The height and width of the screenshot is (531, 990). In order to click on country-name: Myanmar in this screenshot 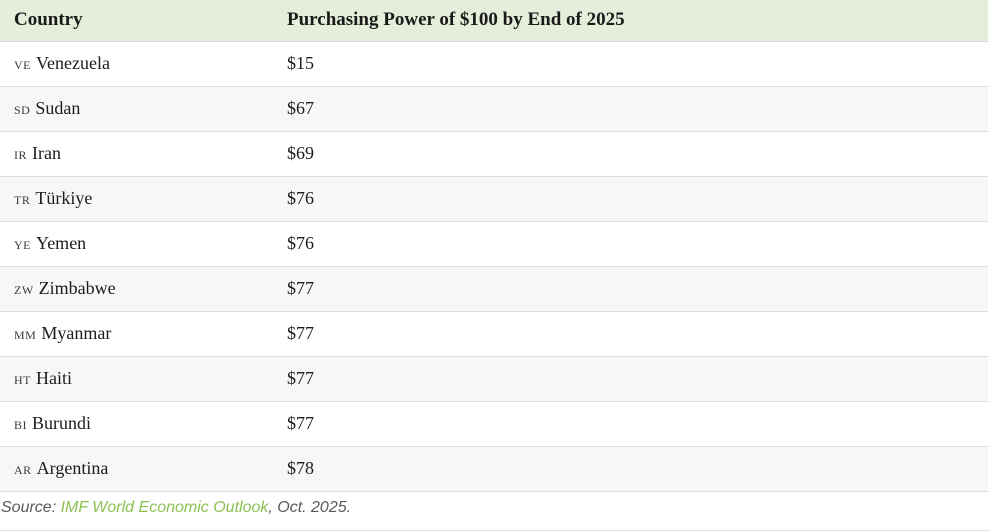, I will do `click(76, 333)`.